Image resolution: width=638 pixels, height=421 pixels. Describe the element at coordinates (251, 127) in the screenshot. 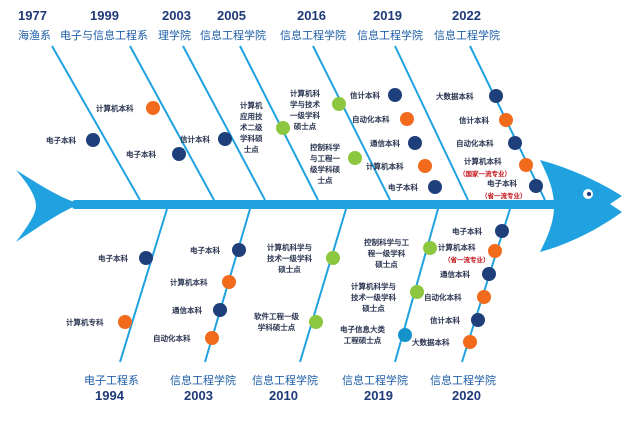

I see `program-t2005-1: 计算机 应用技 术二级 学科硕 士点` at that location.